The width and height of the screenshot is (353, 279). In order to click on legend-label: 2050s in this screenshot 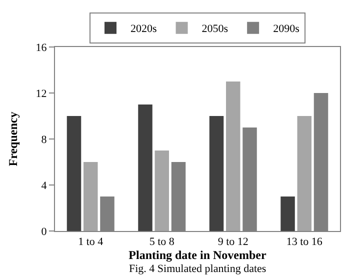, I will do `click(215, 29)`.